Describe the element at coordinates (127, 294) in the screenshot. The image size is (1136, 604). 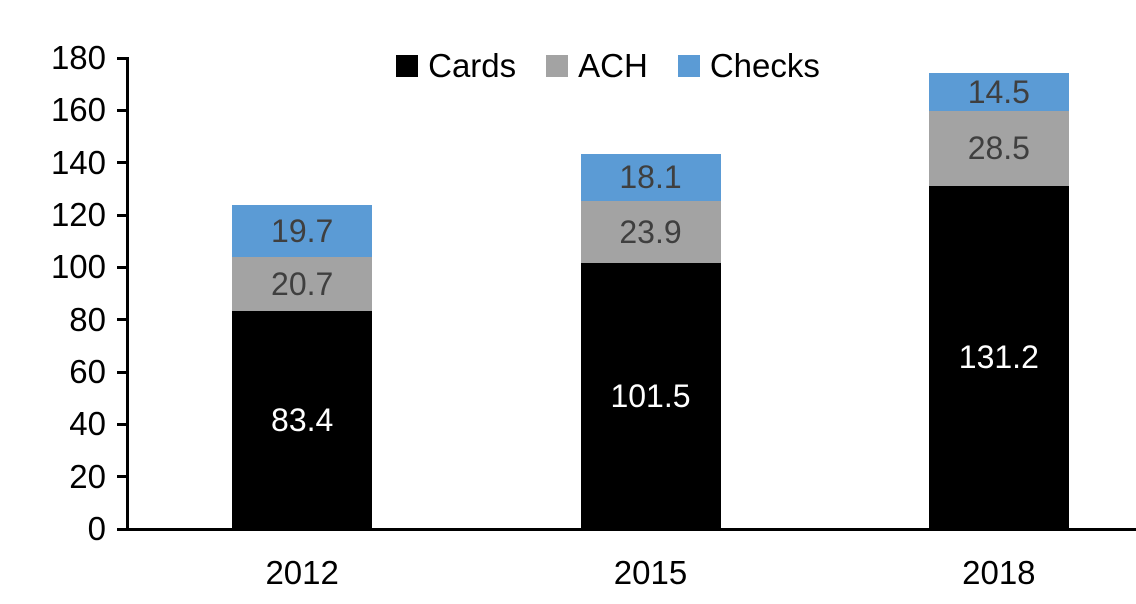
I see `y-axis-line` at that location.